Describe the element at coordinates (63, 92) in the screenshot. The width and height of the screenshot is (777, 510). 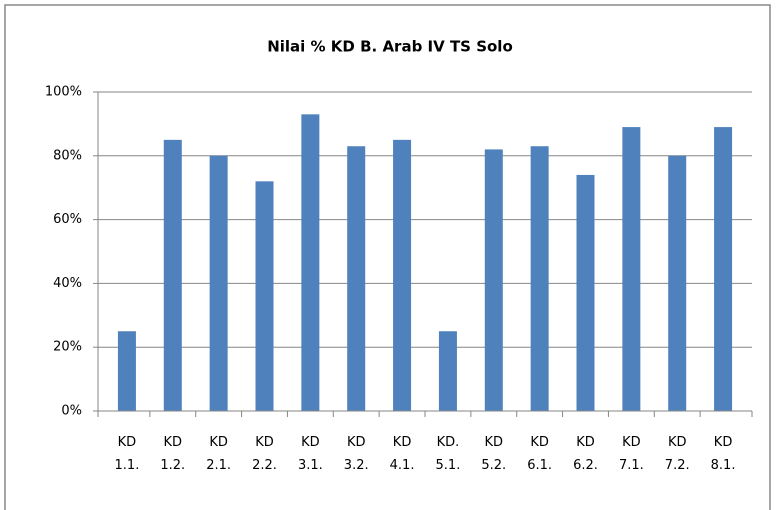
I see `y-tick-label: 100%` at that location.